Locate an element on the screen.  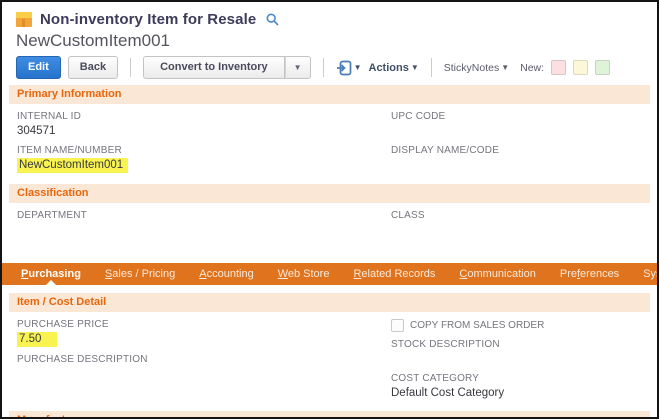
field-label: COPY FROM SALES ORDER is located at coordinates (477, 325).